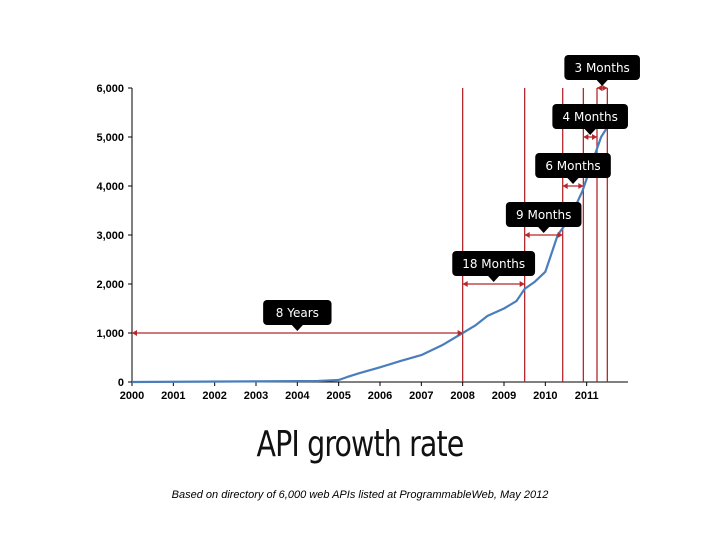 This screenshot has width=720, height=535. I want to click on x-tick-label: 2006, so click(380, 396).